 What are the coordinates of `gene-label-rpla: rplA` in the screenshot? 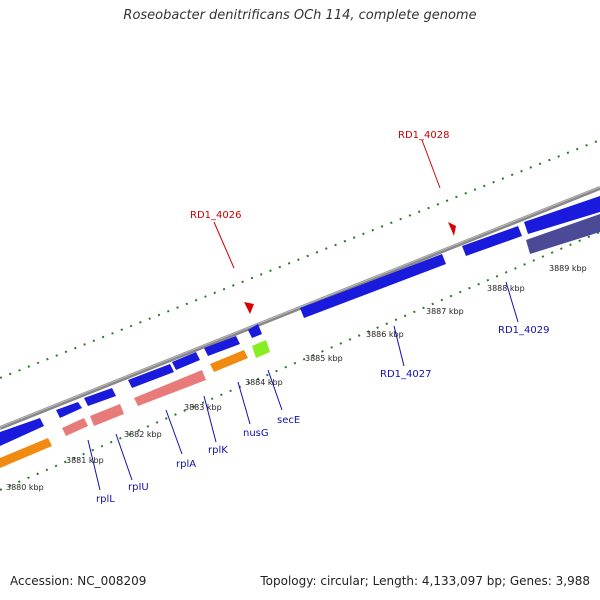 It's located at (186, 464).